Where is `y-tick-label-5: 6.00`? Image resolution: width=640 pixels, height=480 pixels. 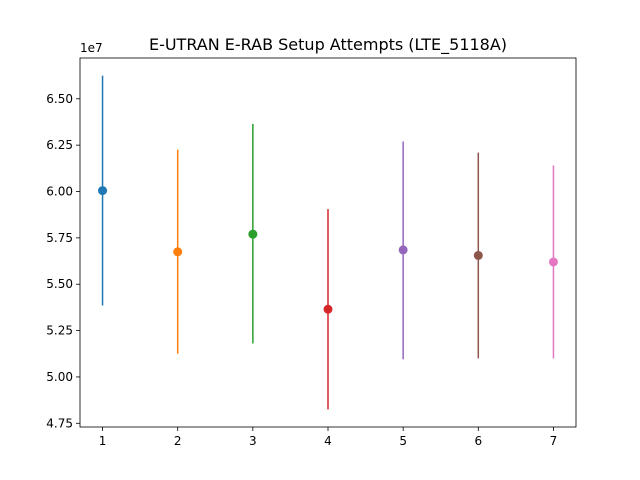 y-tick-label-5: 6.00 is located at coordinates (59, 192).